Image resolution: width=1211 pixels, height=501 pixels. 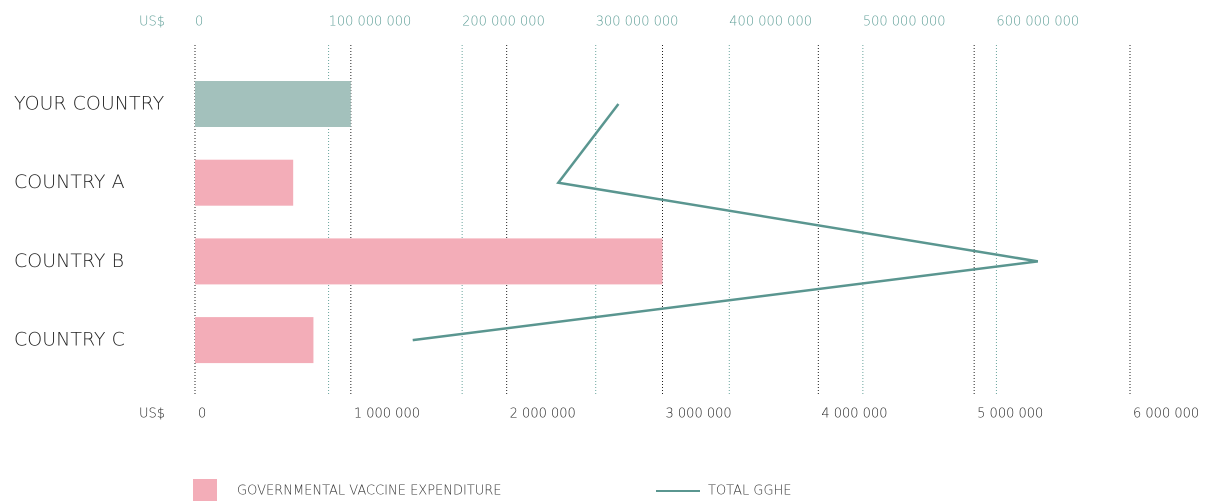 I want to click on x2-tick-label: 0, so click(x=199, y=22).